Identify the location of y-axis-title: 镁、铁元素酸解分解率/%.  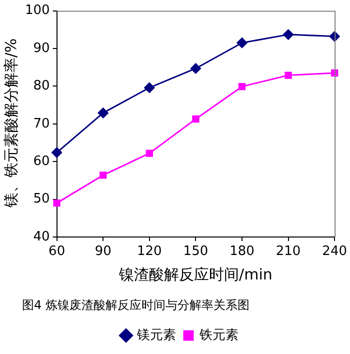
(11, 123).